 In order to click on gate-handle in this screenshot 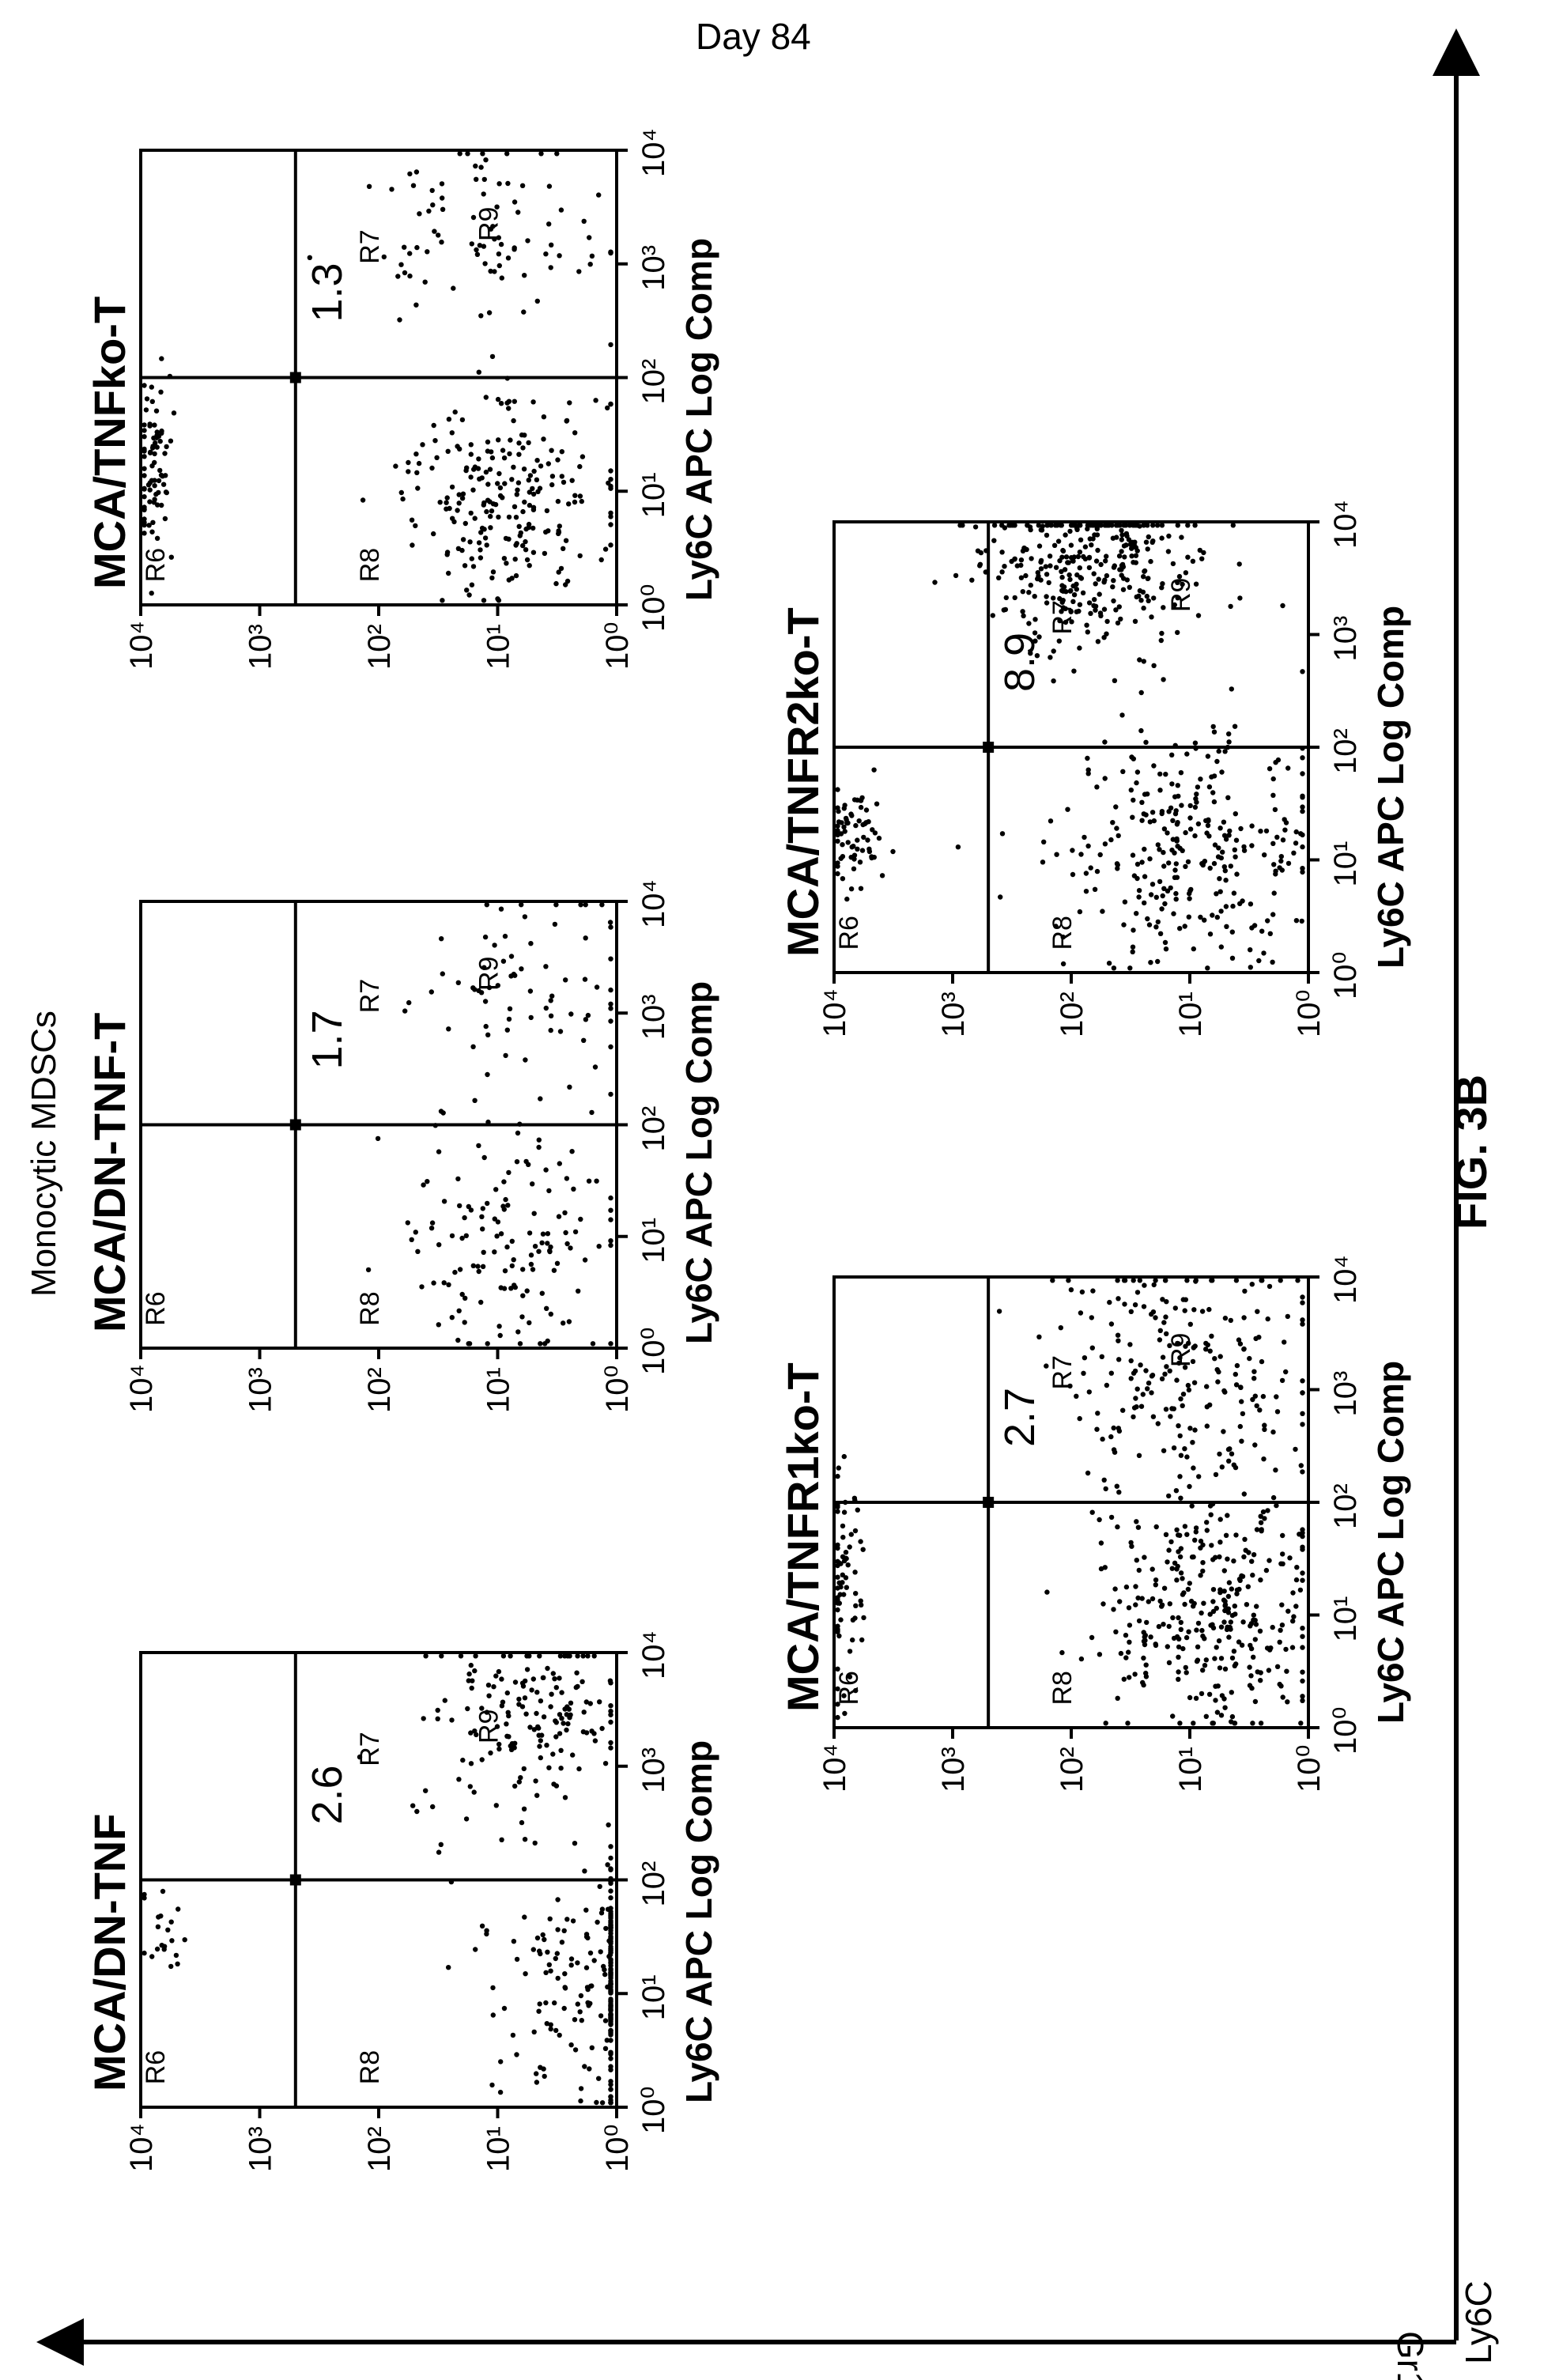, I will do `click(295, 1125)`.